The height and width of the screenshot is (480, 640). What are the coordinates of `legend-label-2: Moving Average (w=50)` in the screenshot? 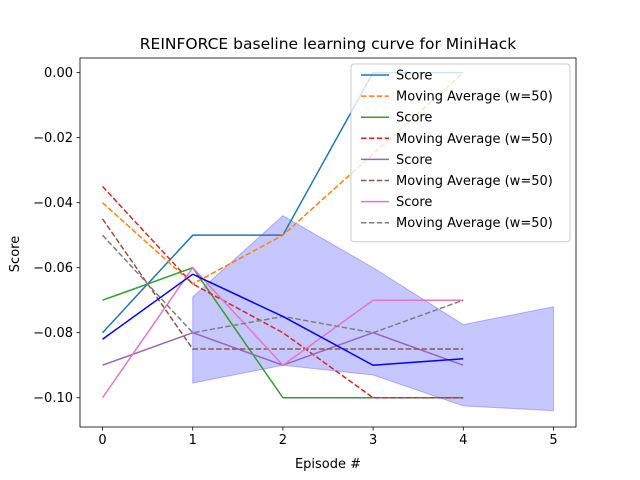 It's located at (474, 97).